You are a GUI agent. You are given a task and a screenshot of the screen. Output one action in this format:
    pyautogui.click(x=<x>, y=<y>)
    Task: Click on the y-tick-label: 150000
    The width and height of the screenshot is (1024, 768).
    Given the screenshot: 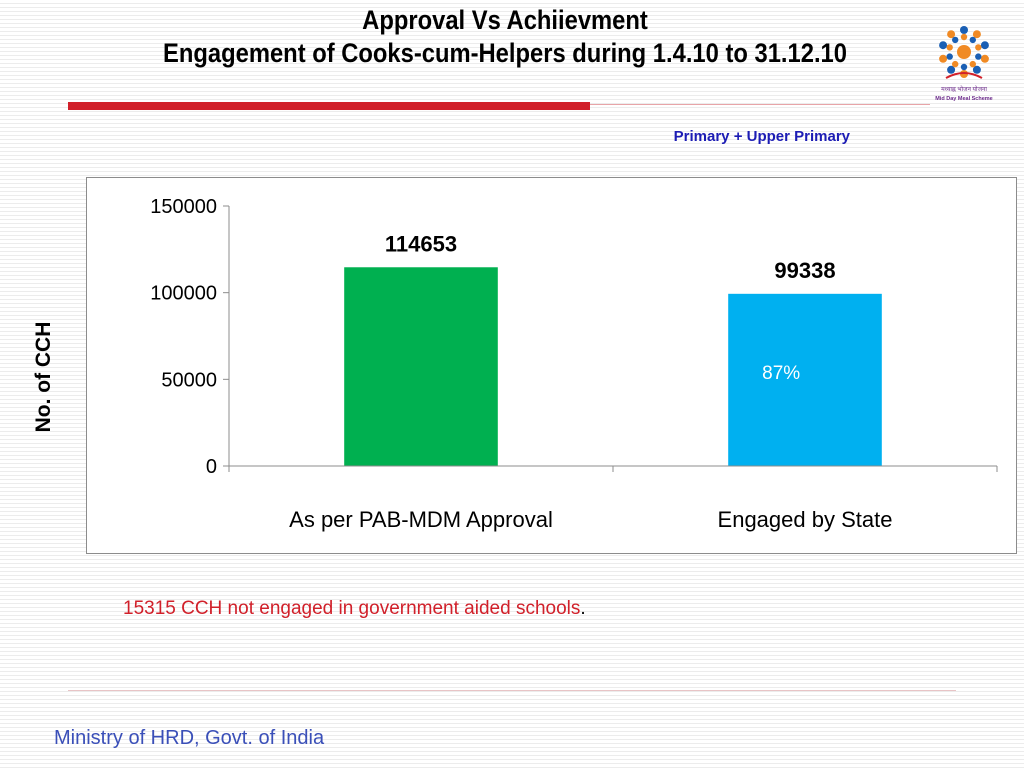 What is the action you would take?
    pyautogui.click(x=183, y=207)
    